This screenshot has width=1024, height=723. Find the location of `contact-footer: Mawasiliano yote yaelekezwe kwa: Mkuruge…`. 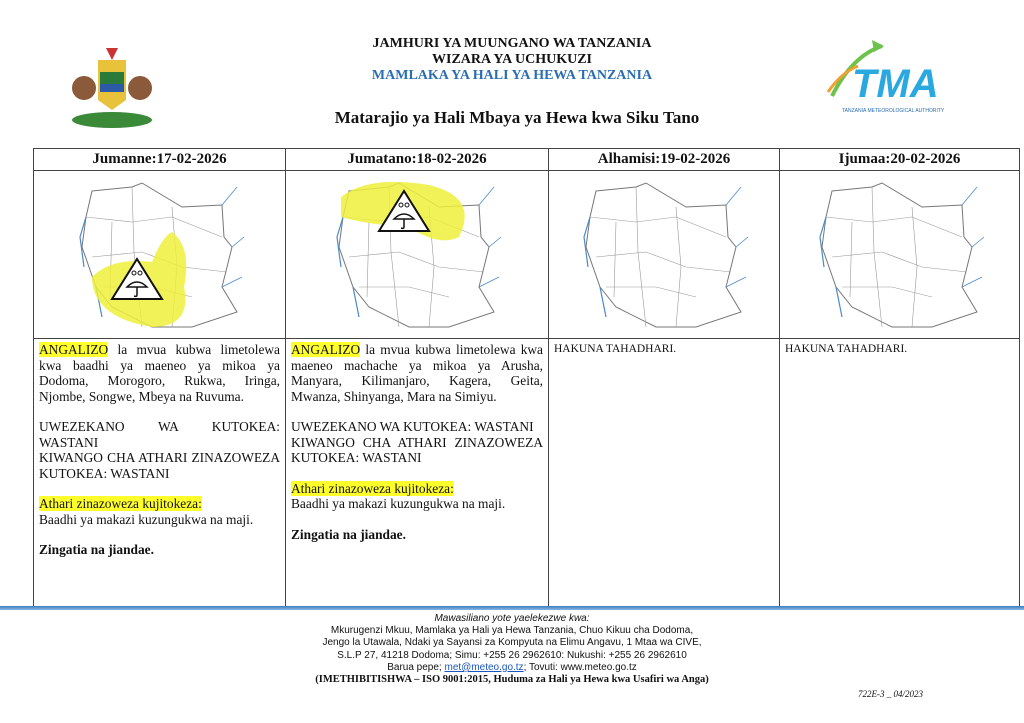

contact-footer: Mawasiliano yote yaelekezwe kwa: Mkuruge… is located at coordinates (512, 649).